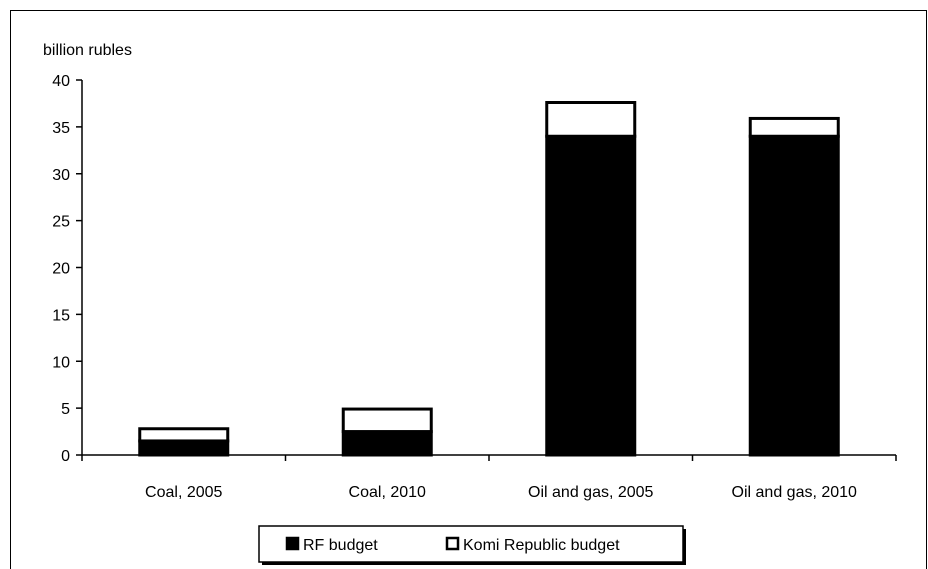 The height and width of the screenshot is (569, 928). What do you see at coordinates (61, 315) in the screenshot?
I see `y-tick-label: 15` at bounding box center [61, 315].